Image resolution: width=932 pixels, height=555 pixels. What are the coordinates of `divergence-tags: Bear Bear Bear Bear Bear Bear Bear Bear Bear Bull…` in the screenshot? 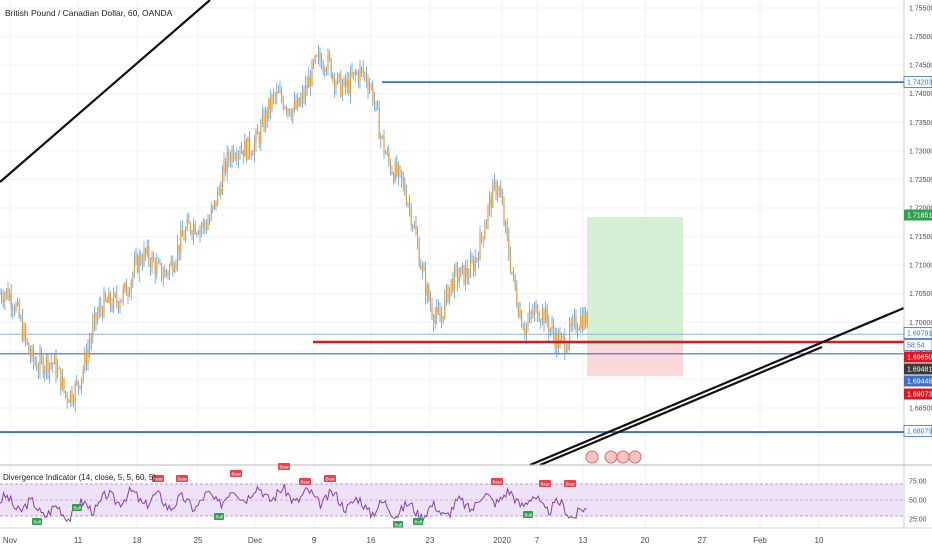 It's located at (304, 495).